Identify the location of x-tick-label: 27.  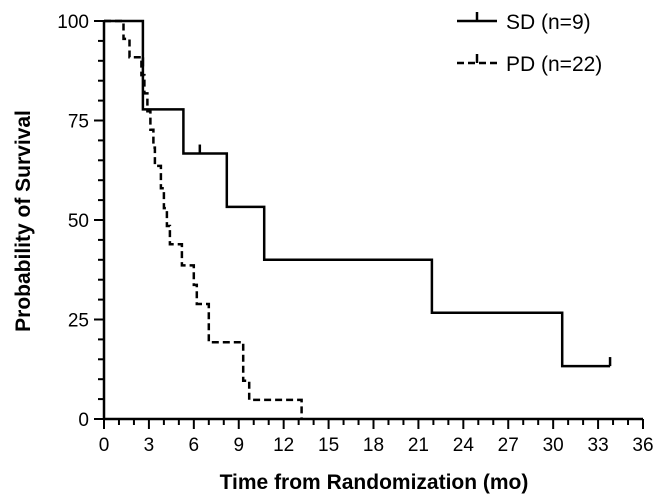
(508, 445).